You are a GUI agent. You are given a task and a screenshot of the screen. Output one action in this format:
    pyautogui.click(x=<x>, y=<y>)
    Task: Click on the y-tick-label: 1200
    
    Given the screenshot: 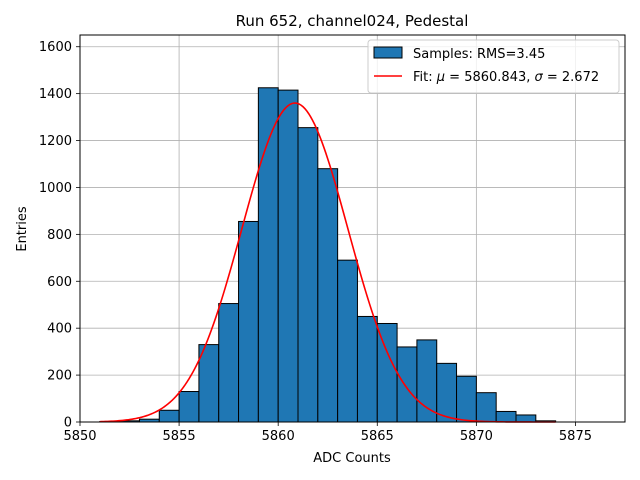 What is the action you would take?
    pyautogui.click(x=55, y=141)
    